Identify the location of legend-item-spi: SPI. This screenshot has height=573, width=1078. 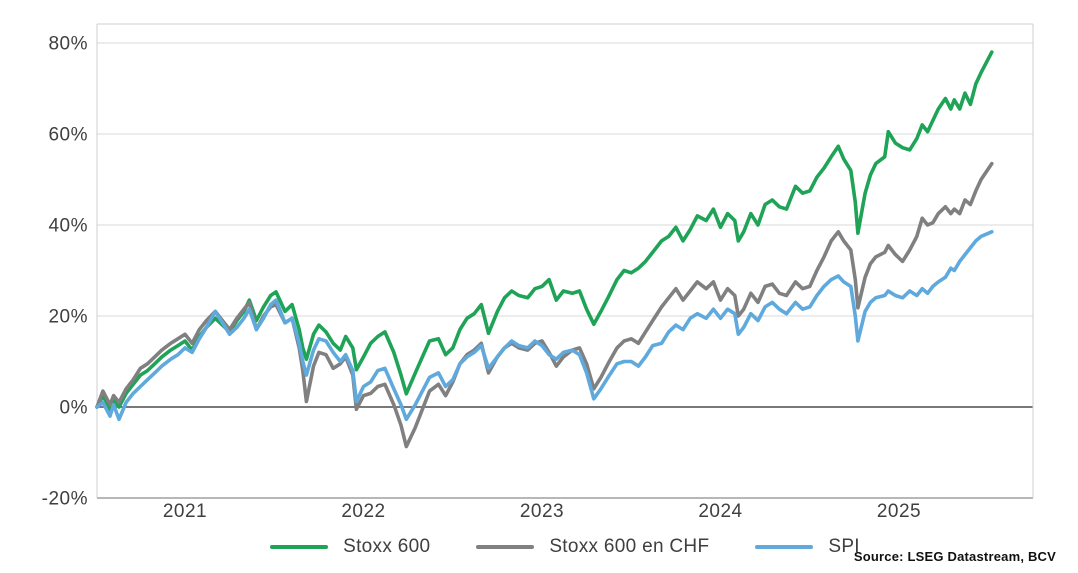
(807, 547).